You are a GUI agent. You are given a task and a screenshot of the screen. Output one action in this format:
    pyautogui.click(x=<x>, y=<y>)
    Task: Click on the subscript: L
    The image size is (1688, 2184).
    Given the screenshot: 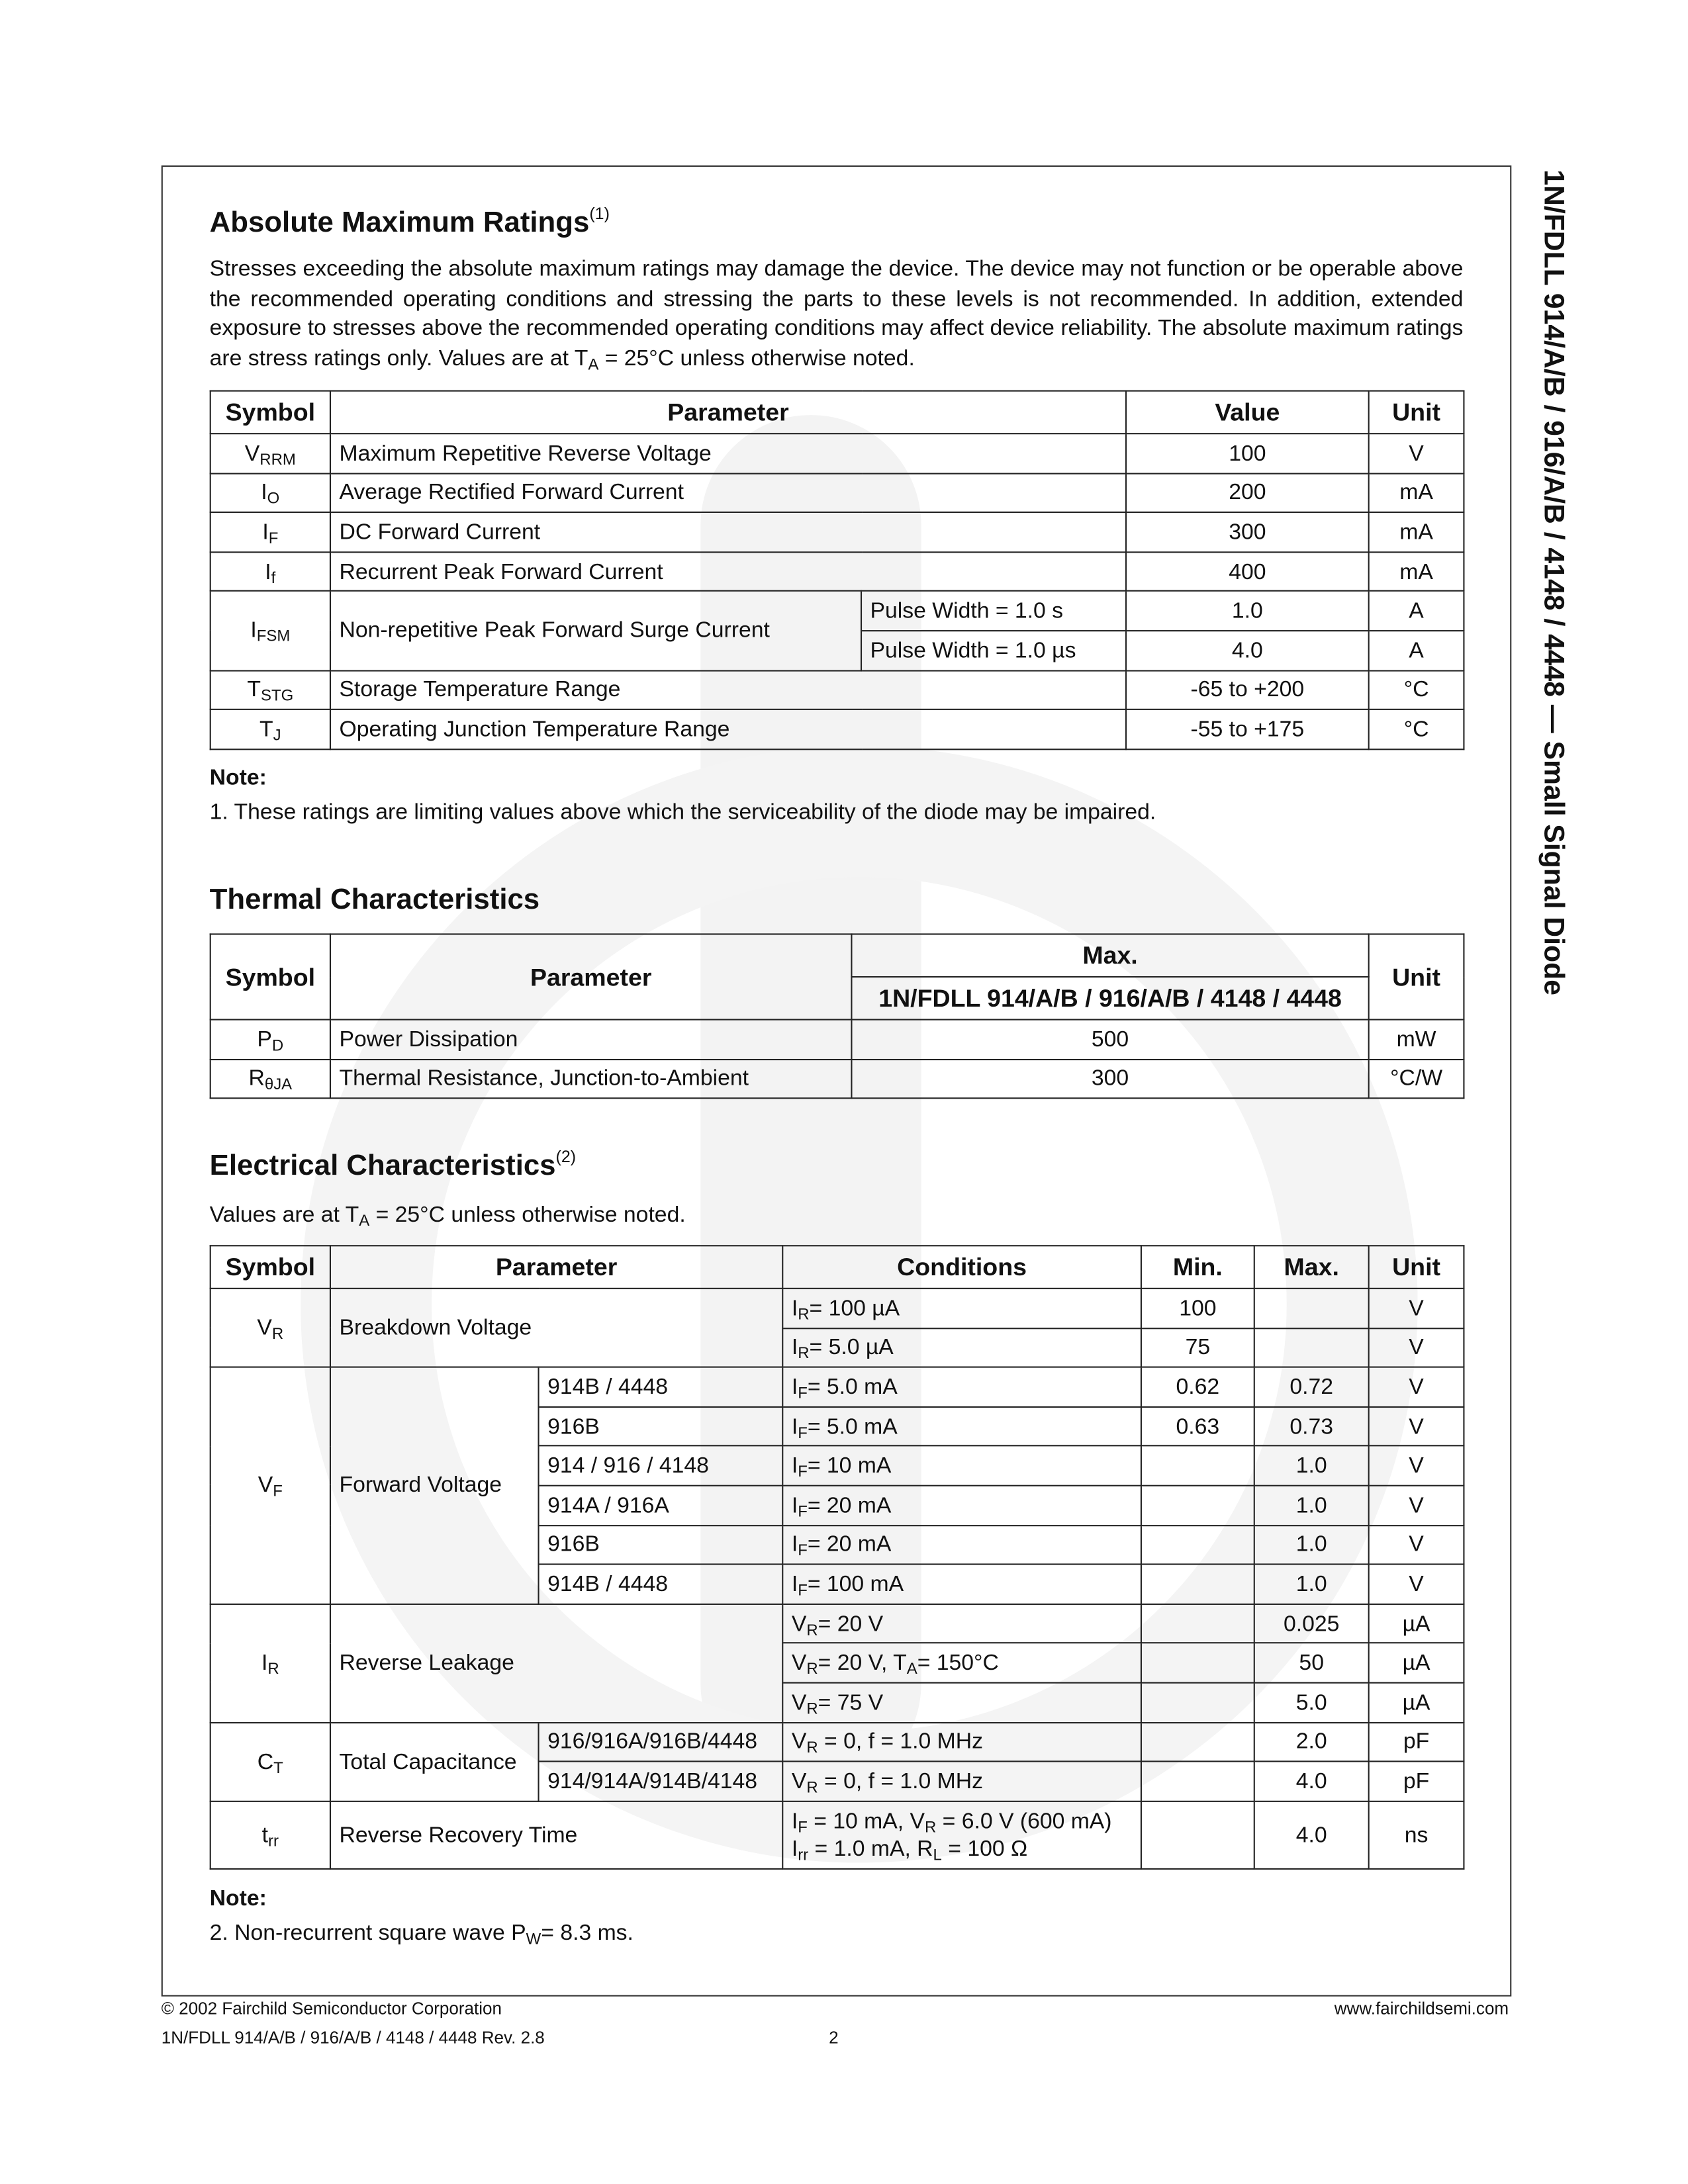 What is the action you would take?
    pyautogui.click(x=937, y=1855)
    